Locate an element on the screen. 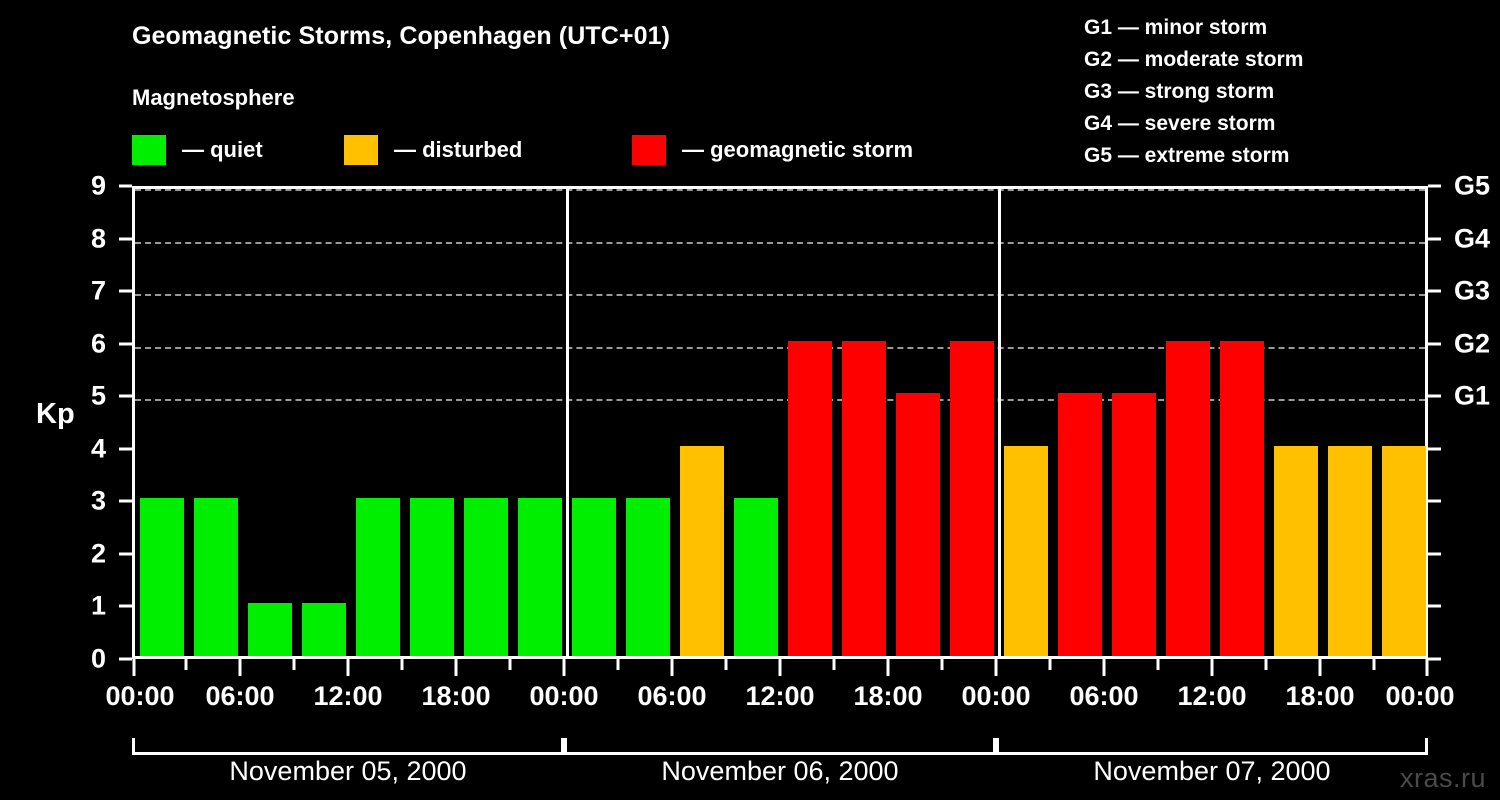 The height and width of the screenshot is (800, 1500). legend-label-disturbed: — disturbed is located at coordinates (458, 149).